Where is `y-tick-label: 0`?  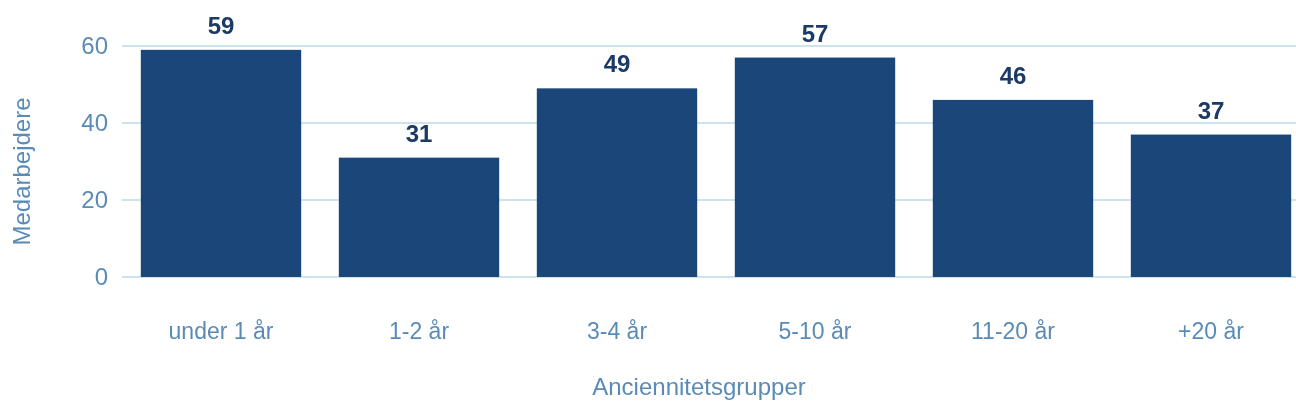
y-tick-label: 0 is located at coordinates (101, 277).